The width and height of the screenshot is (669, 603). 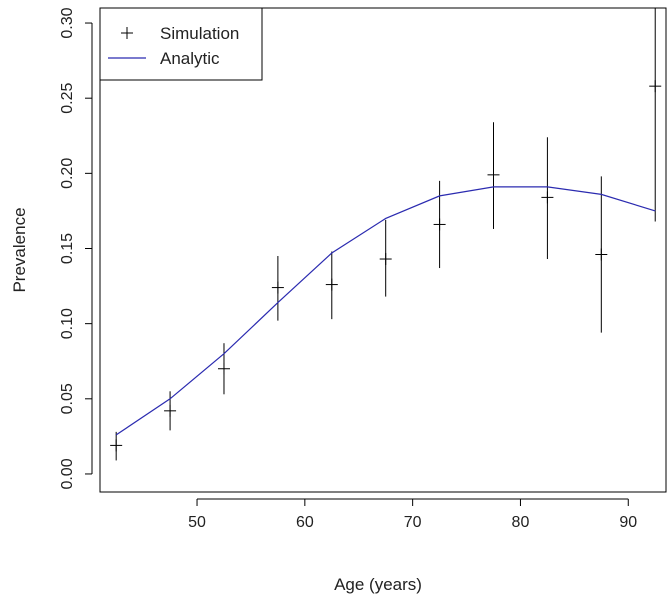 What do you see at coordinates (413, 522) in the screenshot?
I see `x-tick-label: 70` at bounding box center [413, 522].